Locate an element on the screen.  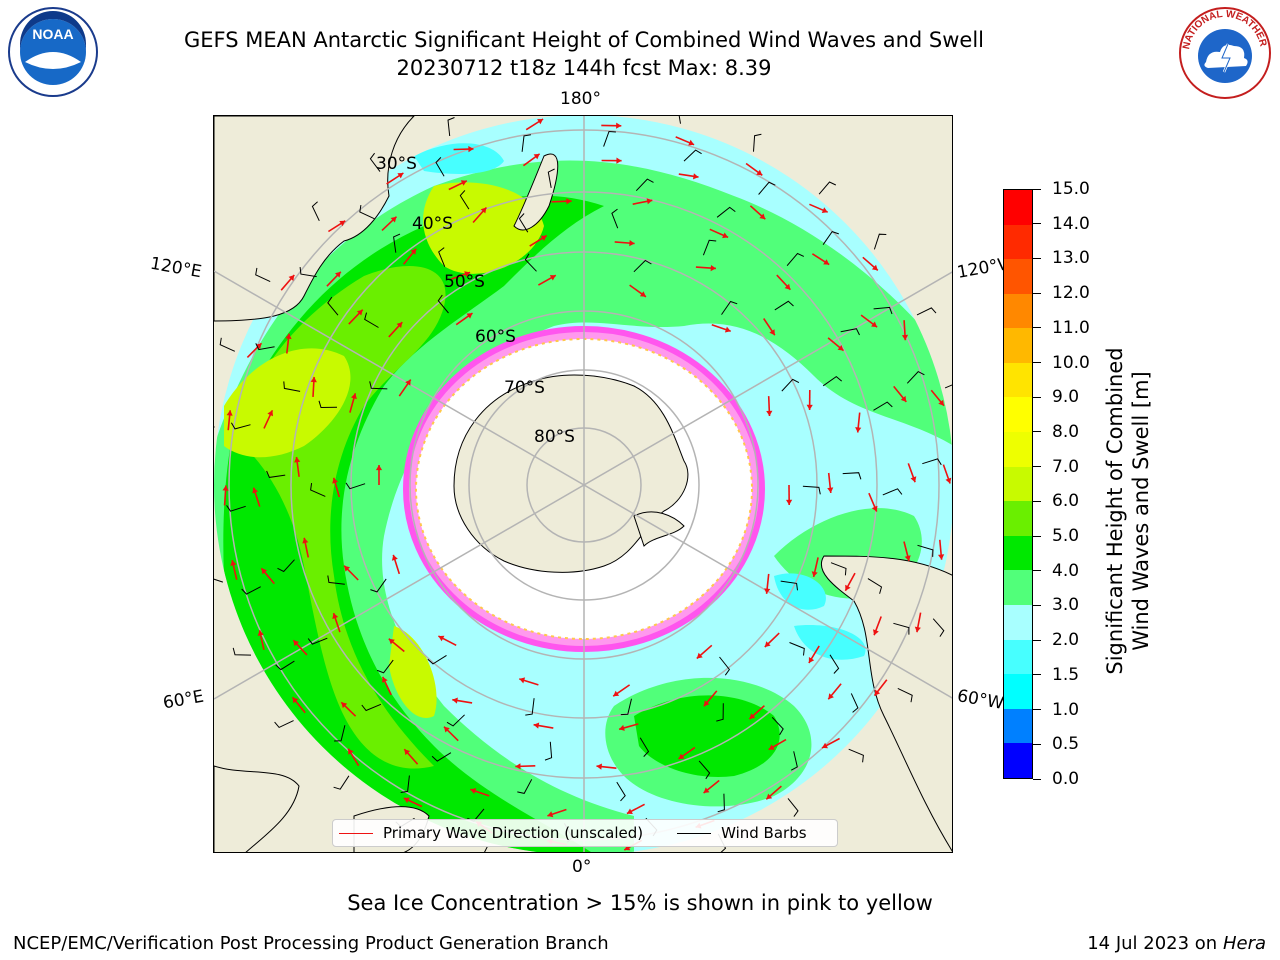
south-america-landmass is located at coordinates (886, 703).